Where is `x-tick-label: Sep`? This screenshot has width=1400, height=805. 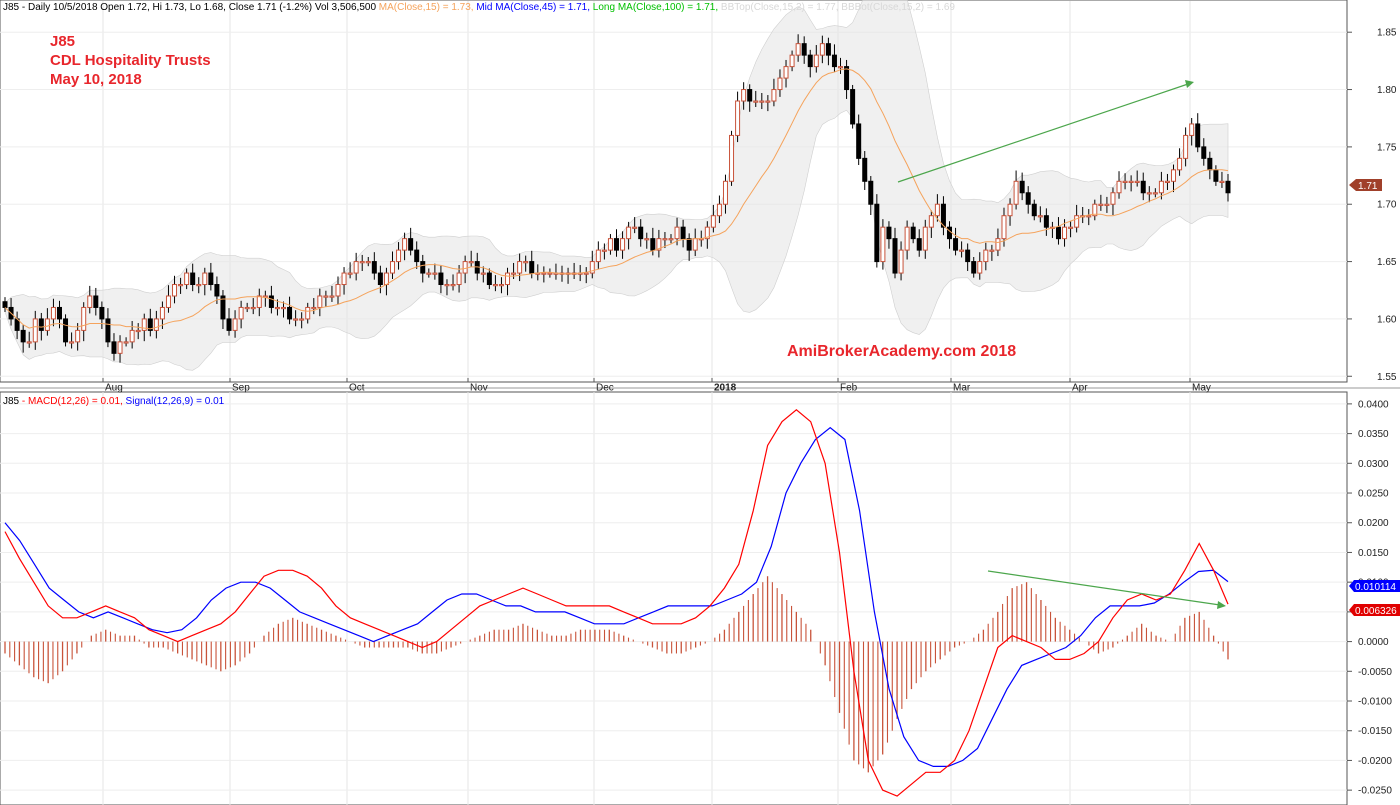 x-tick-label: Sep is located at coordinates (241, 387).